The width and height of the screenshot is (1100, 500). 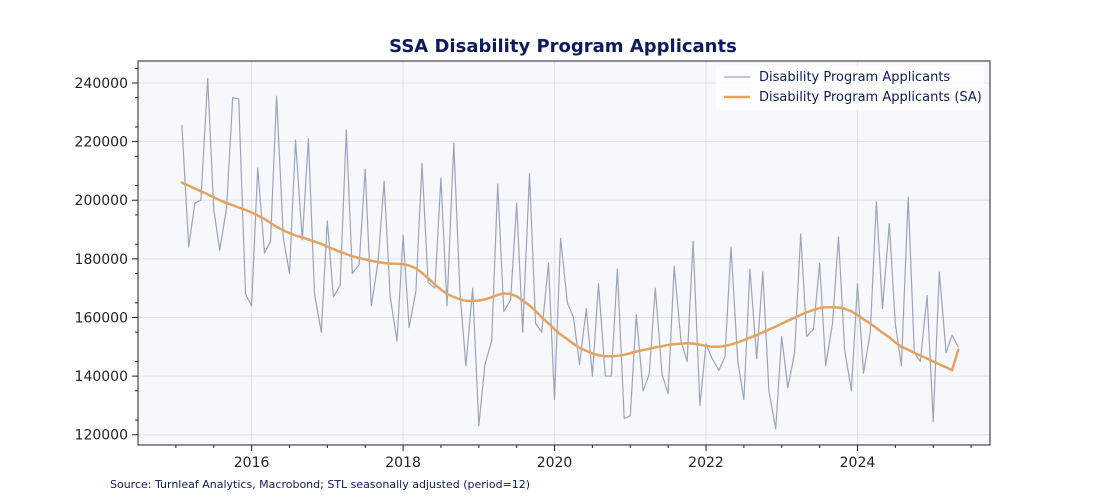 I want to click on legend-label-raw: Disability Program Applicants, so click(x=854, y=77).